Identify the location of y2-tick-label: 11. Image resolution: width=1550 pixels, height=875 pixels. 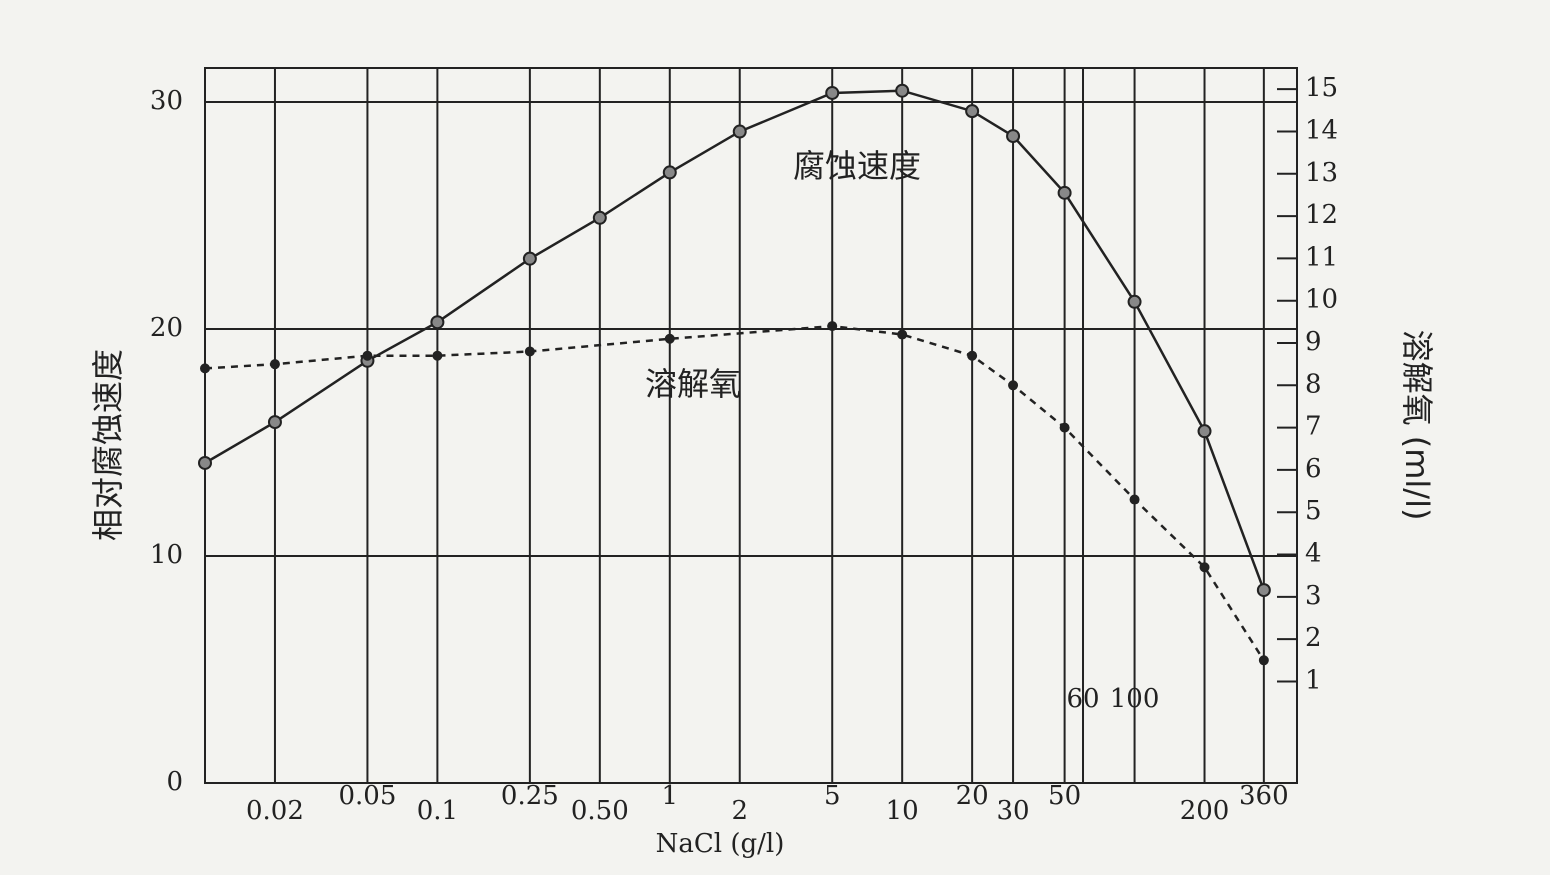
(1321, 257).